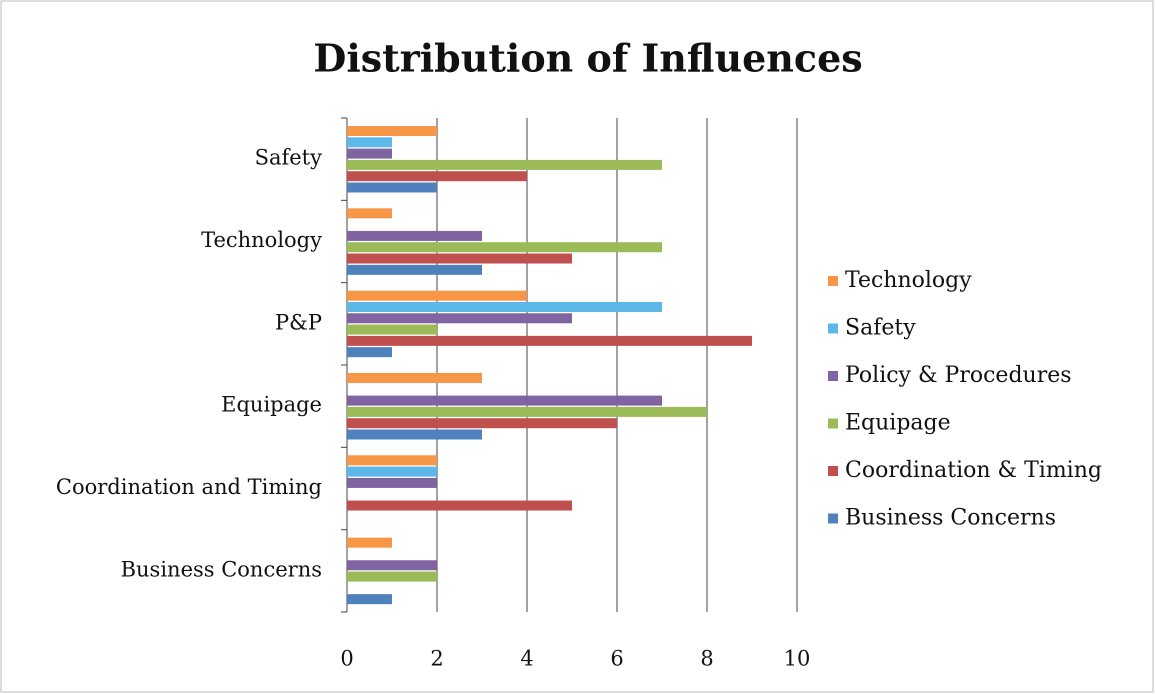 This screenshot has width=1155, height=694. Describe the element at coordinates (958, 375) in the screenshot. I see `legend-label: Policy & Procedures` at that location.